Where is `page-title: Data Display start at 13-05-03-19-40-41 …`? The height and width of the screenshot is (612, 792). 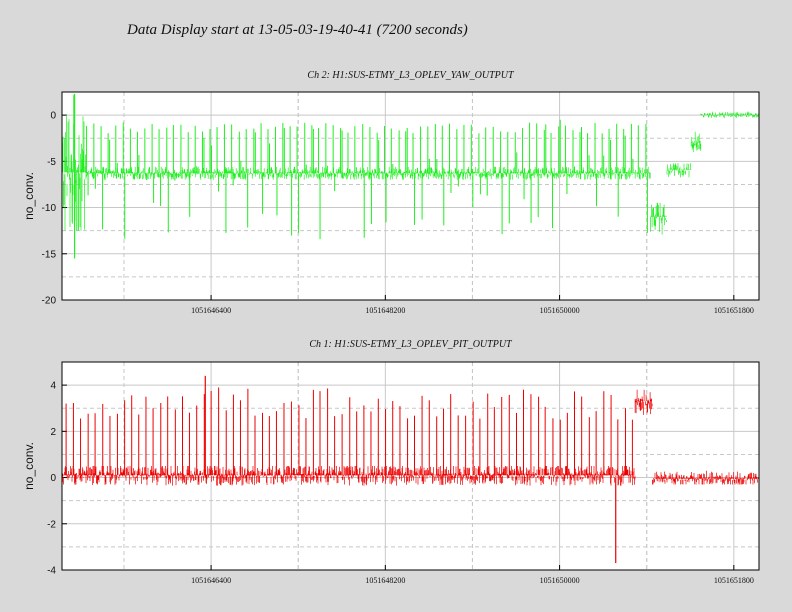 page-title: Data Display start at 13-05-03-19-40-41 … is located at coordinates (297, 30).